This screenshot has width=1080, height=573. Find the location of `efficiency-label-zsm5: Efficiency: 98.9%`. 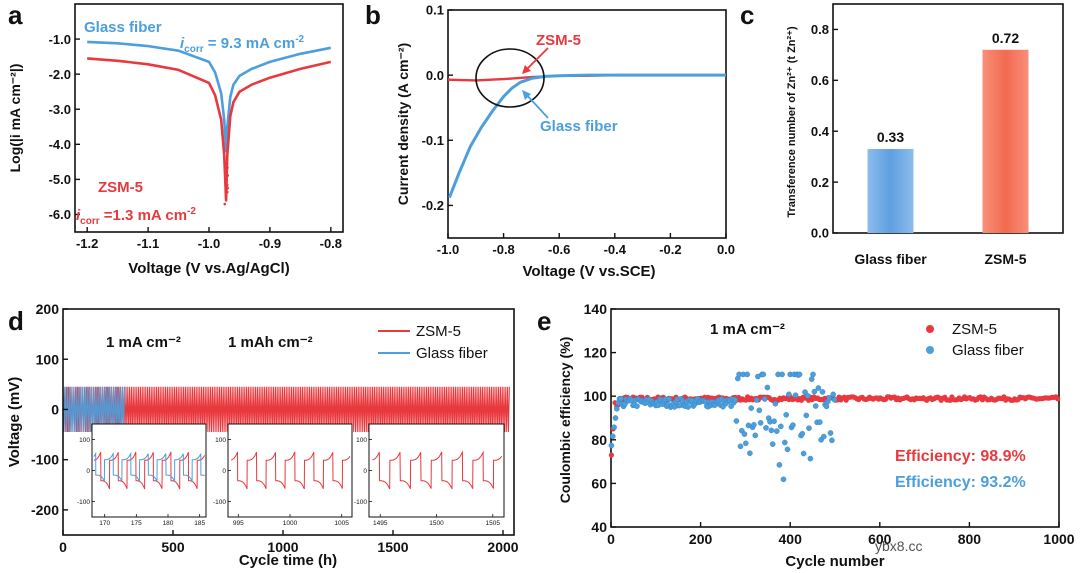

efficiency-label-zsm5: Efficiency: 98.9% is located at coordinates (960, 456).